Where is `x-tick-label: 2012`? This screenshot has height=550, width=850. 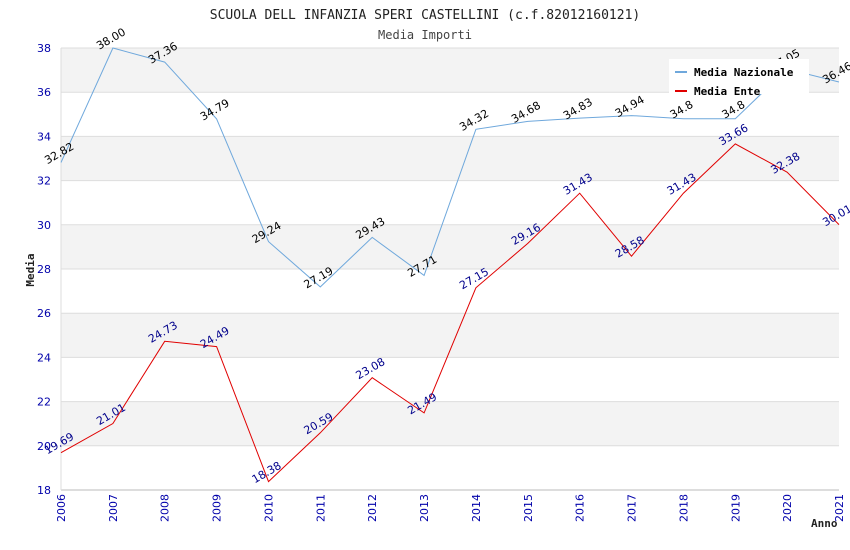 x-tick-label: 2012 is located at coordinates (372, 508).